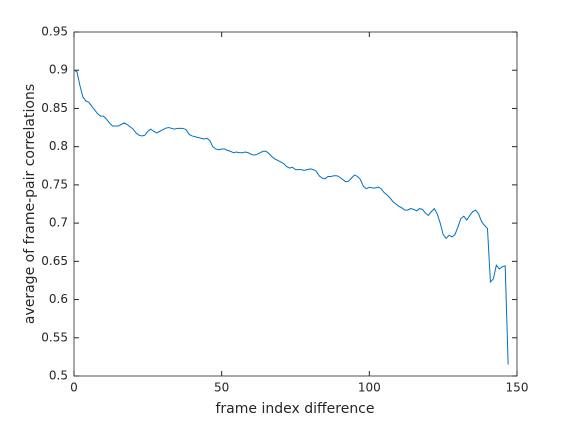  Describe the element at coordinates (58, 376) in the screenshot. I see `y-tick-label: 0.5` at that location.